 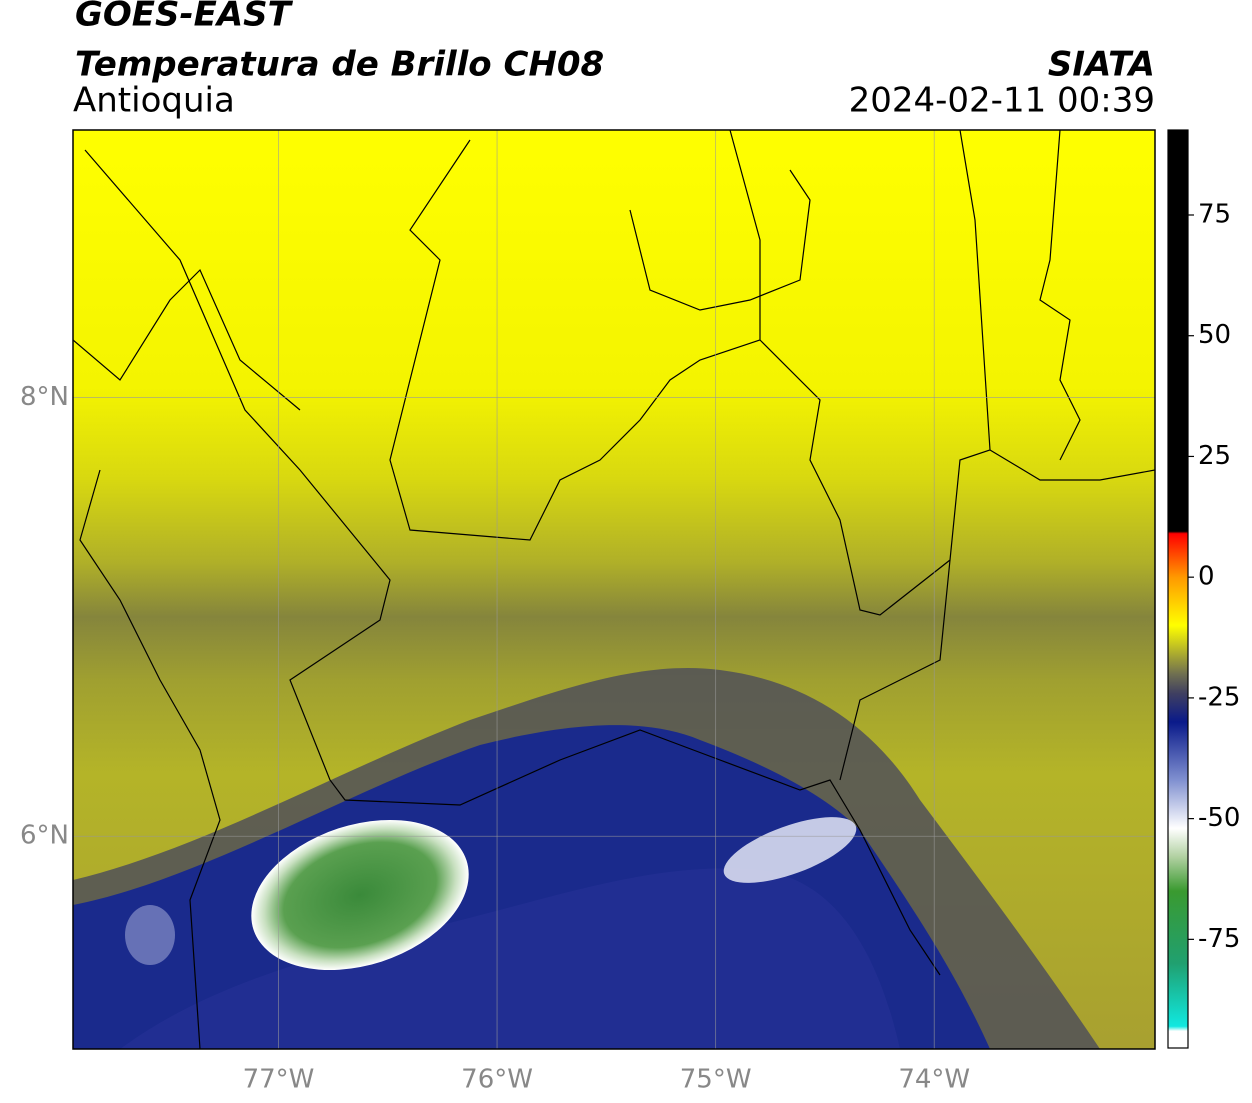 I want to click on colorbar-tick-label: 75, so click(x=1214, y=214).